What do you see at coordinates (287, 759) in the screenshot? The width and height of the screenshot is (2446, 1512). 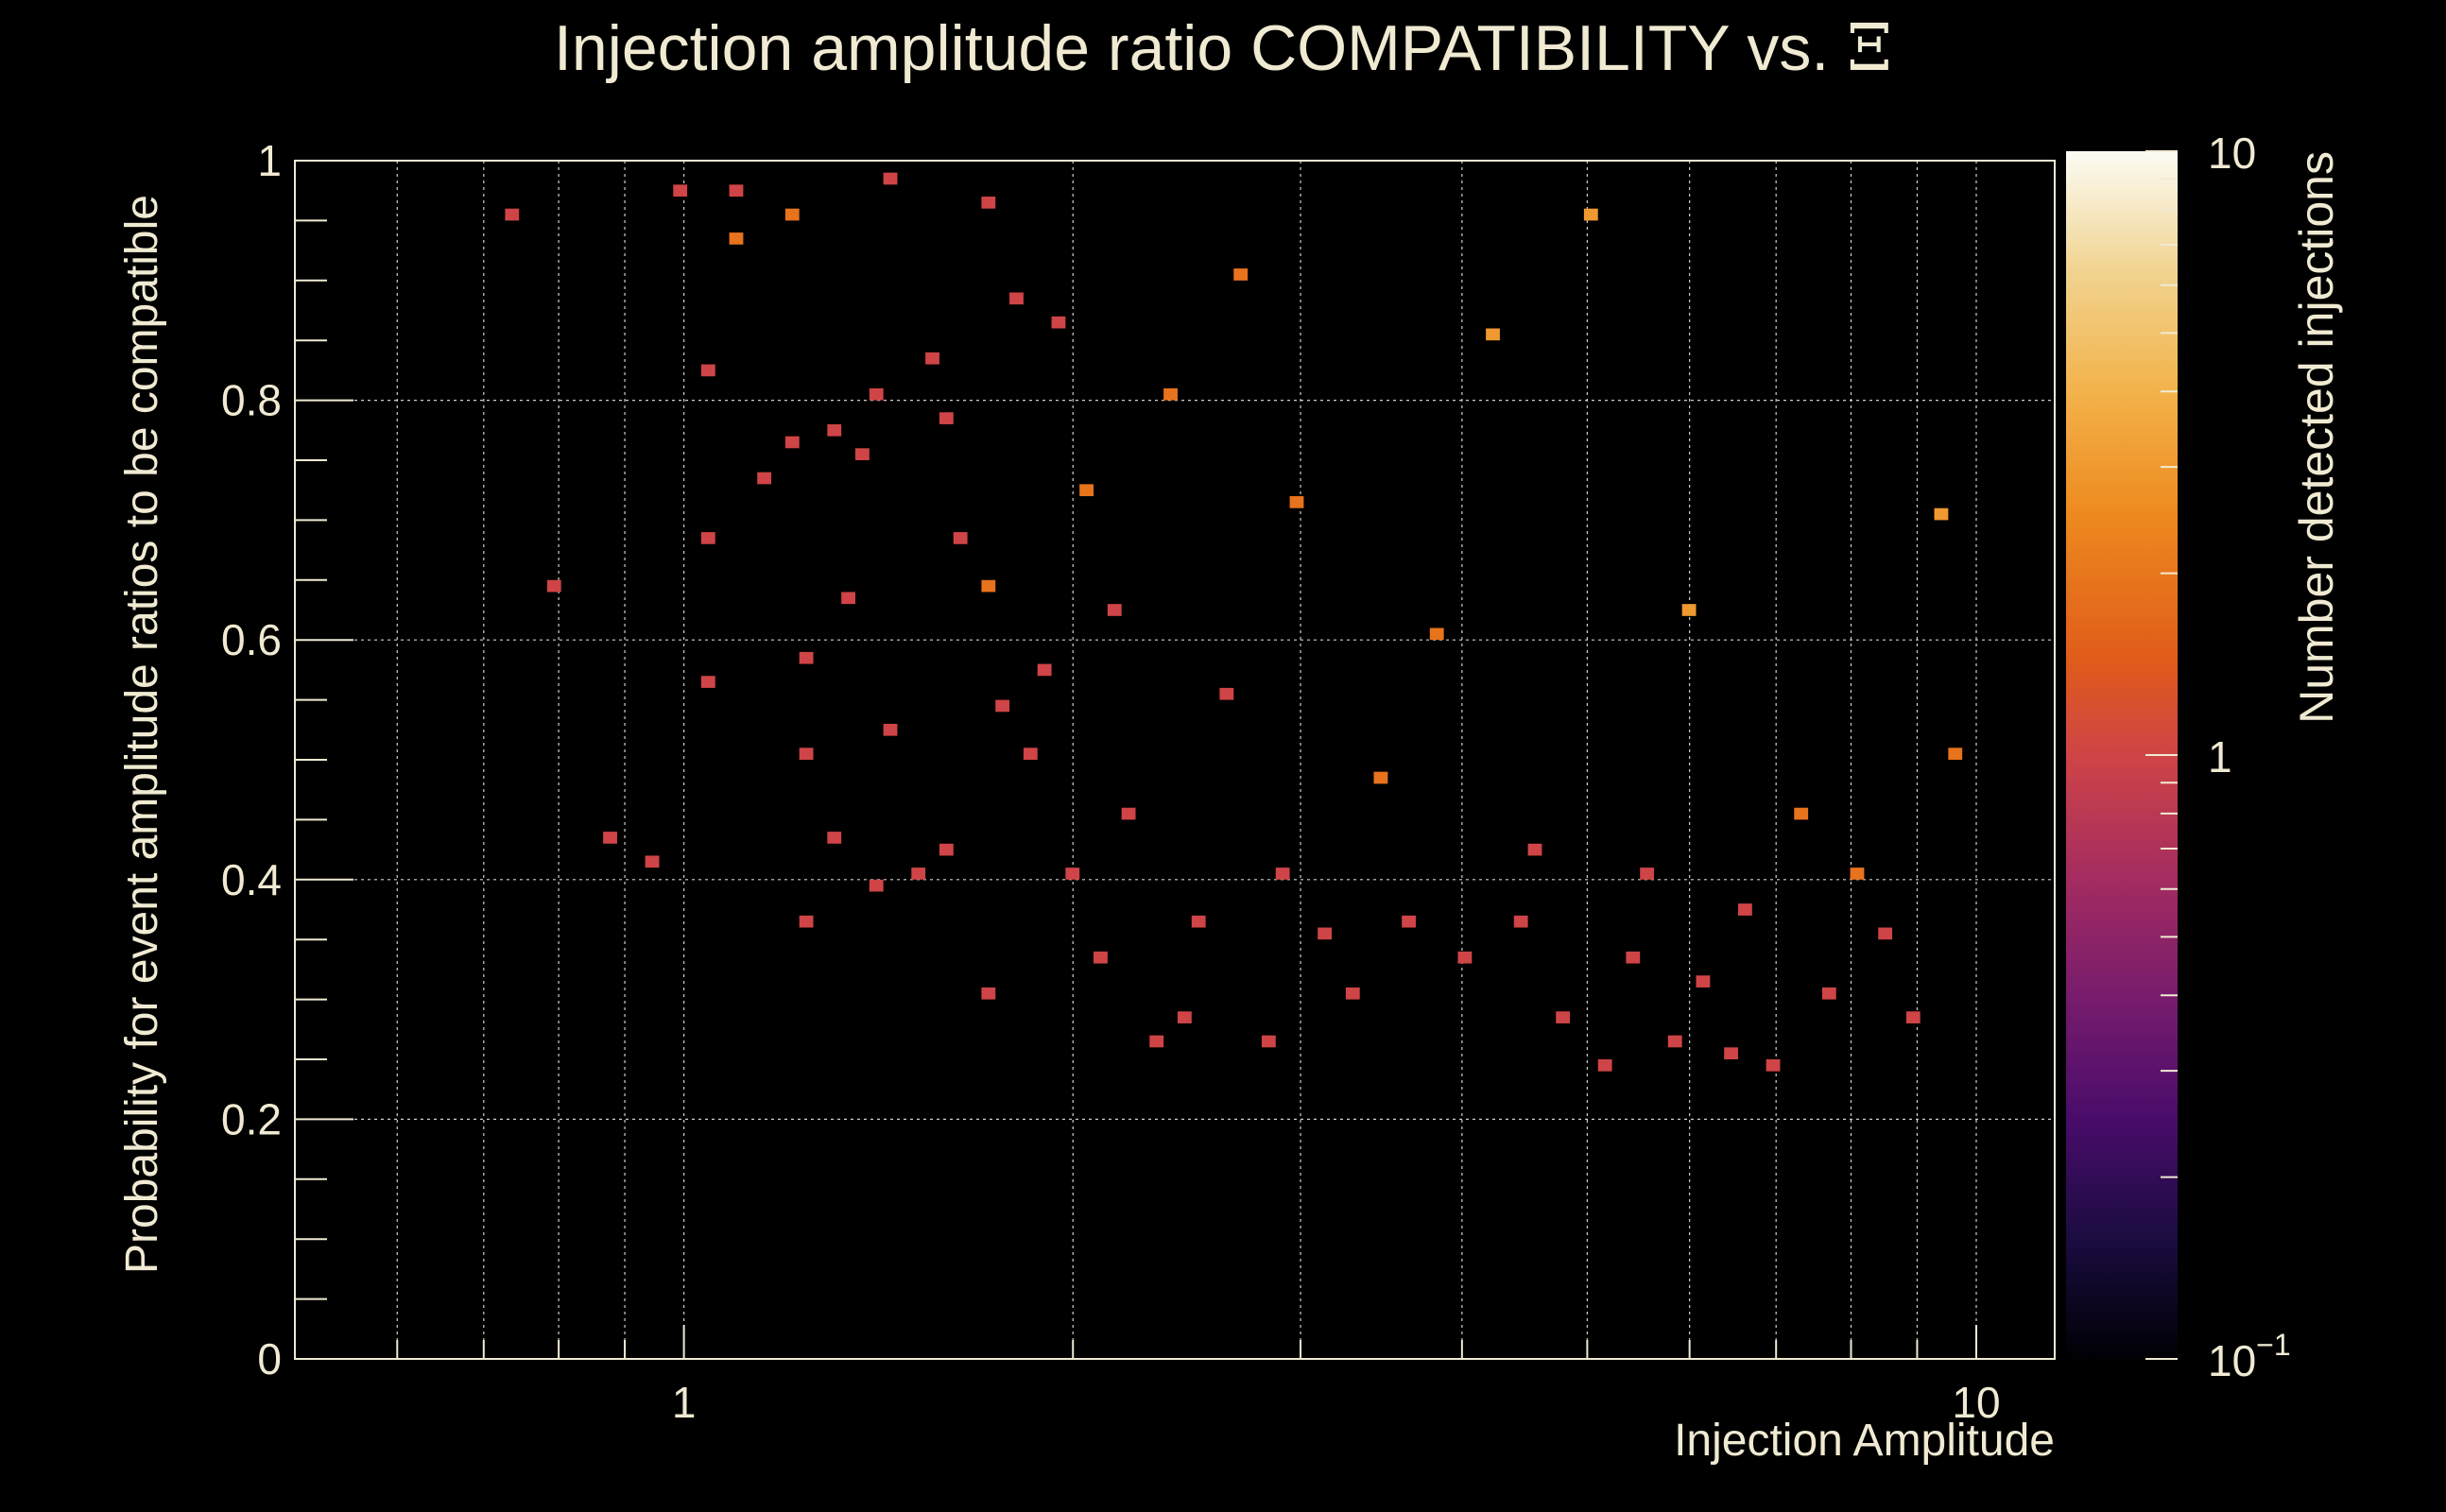 I see `y-axis-ticks: 0 0.2 0.4 0.6 0.8 1` at bounding box center [287, 759].